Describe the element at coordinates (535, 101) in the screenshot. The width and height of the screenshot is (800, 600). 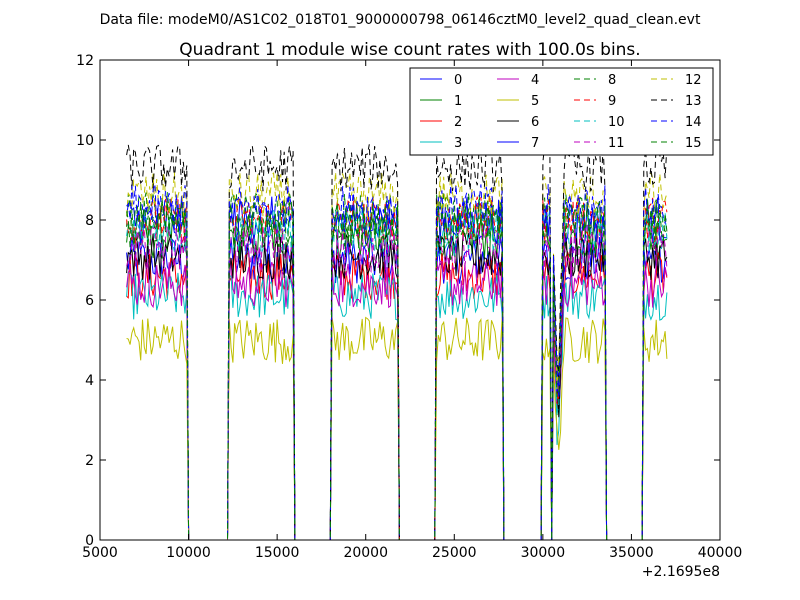
I see `legend-label-5: 5` at that location.